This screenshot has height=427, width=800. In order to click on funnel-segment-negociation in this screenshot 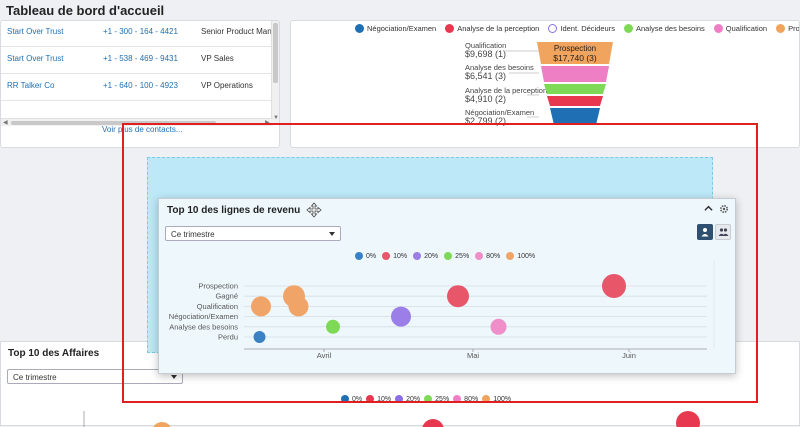, I will do `click(575, 116)`.